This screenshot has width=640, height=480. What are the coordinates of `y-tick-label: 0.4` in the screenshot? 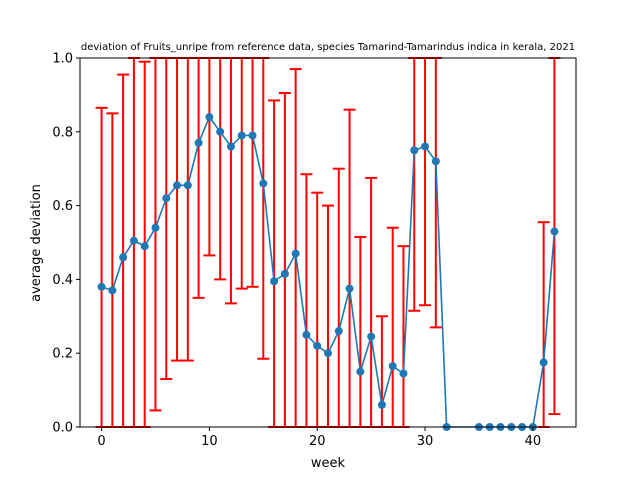 It's located at (62, 280).